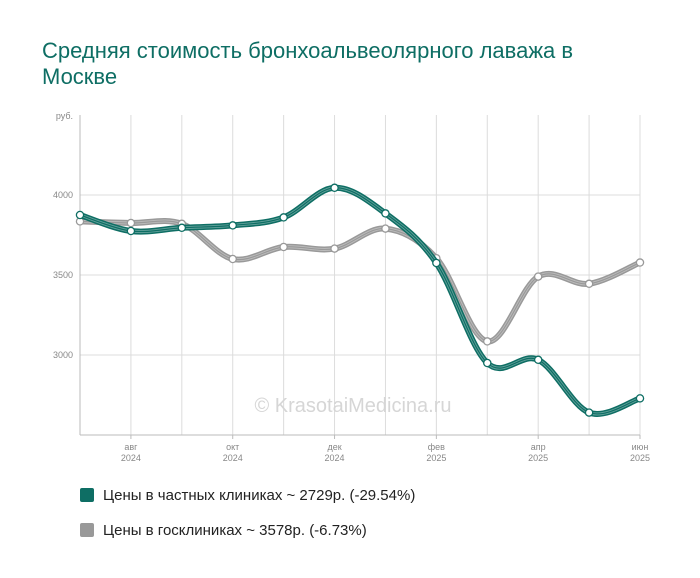  Describe the element at coordinates (235, 530) in the screenshot. I see `legend-label-public: Цены в госклиниках ~ 3578р. (-6.73%)` at that location.